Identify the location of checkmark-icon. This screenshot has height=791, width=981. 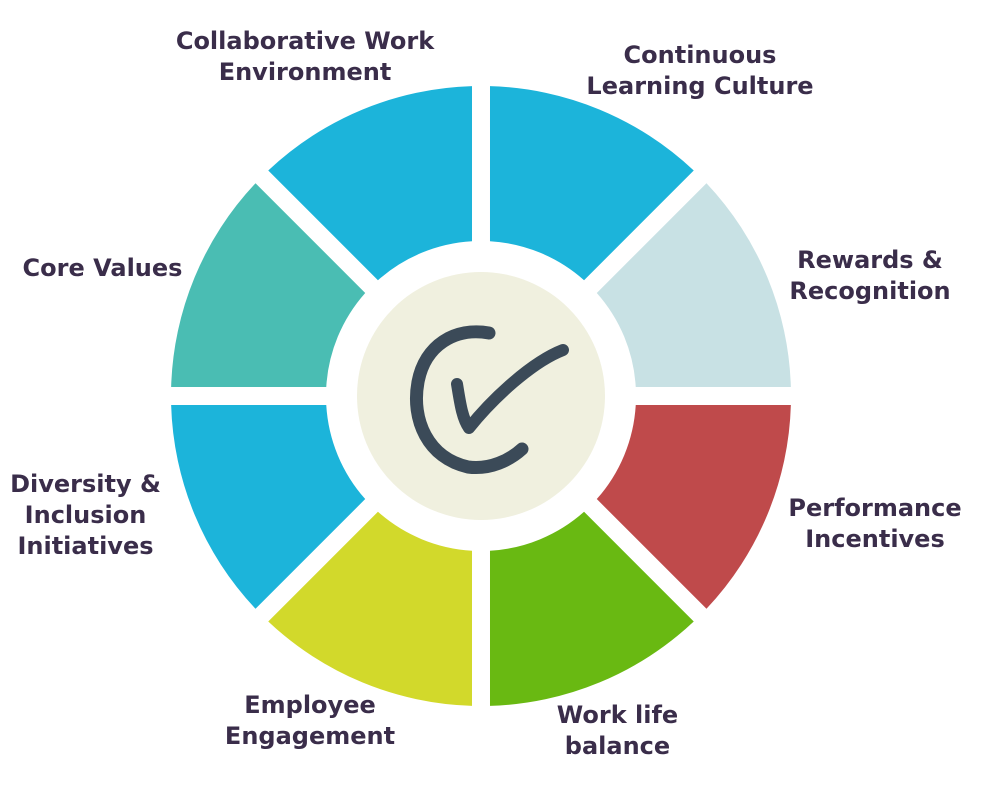
(489, 400).